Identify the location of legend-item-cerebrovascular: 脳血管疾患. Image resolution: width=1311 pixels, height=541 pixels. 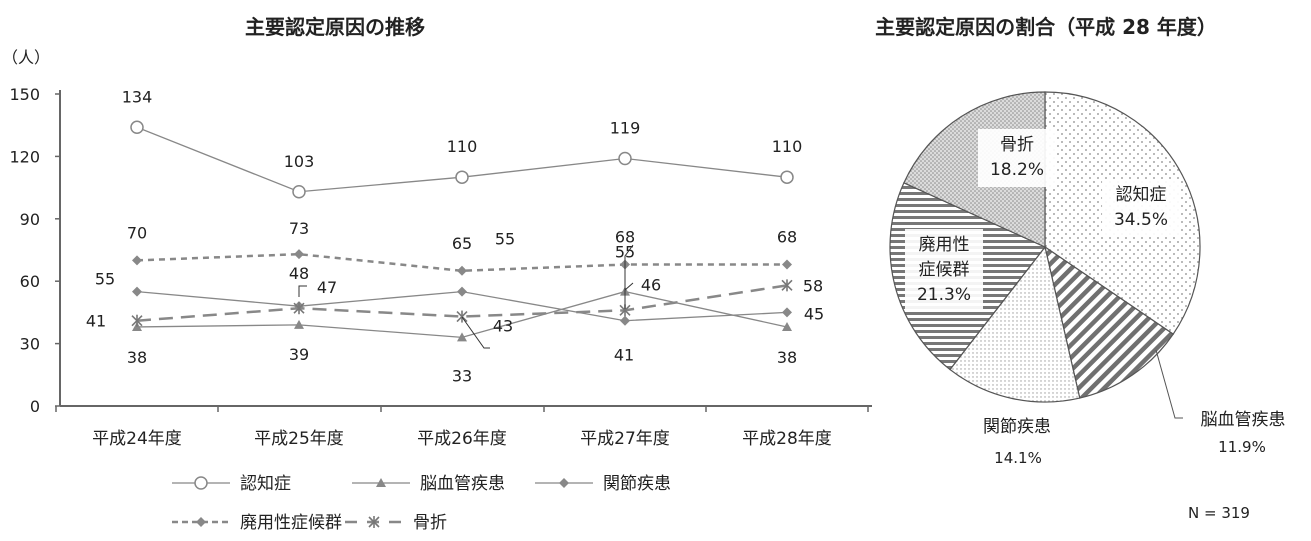
(428, 484).